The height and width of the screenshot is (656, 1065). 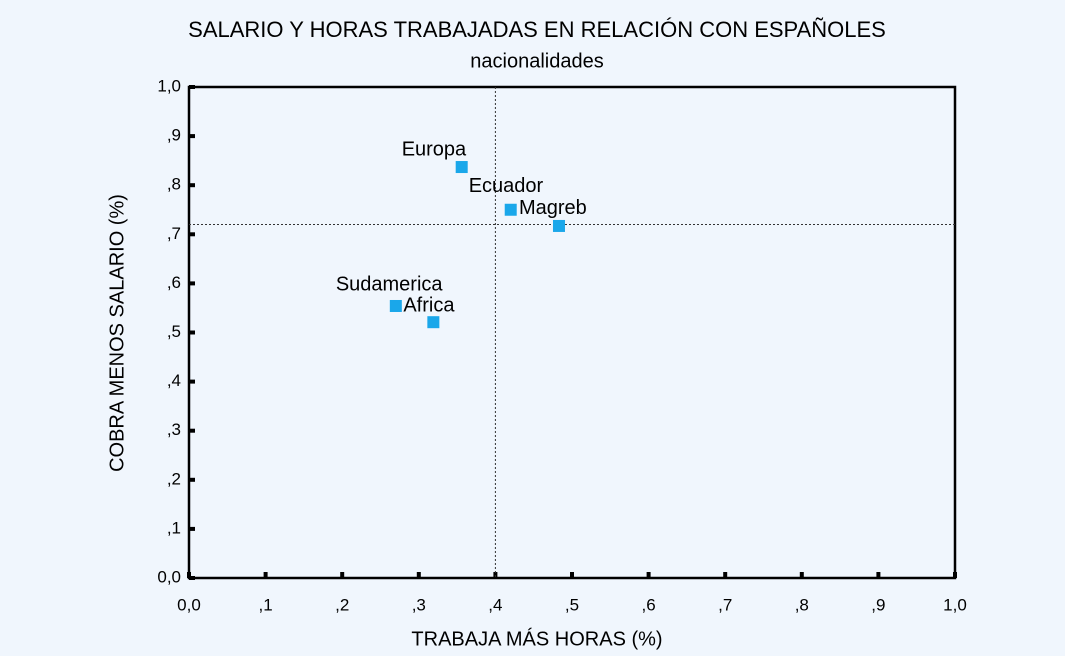 I want to click on x-axis-label: TRABAJA MÁS HORAS (%), so click(x=536, y=638).